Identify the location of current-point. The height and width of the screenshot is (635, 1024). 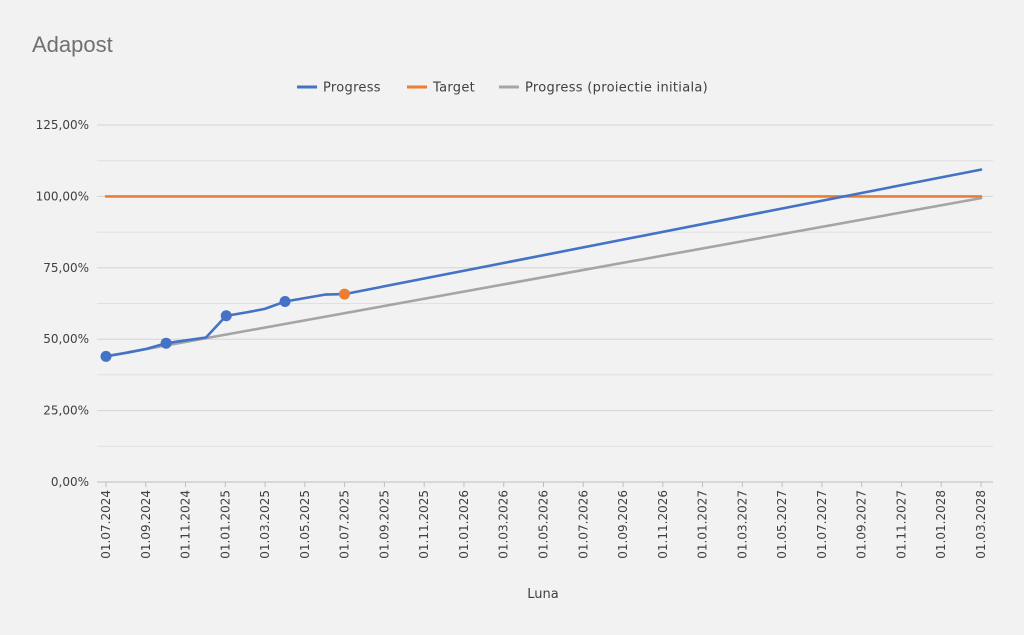
(345, 294).